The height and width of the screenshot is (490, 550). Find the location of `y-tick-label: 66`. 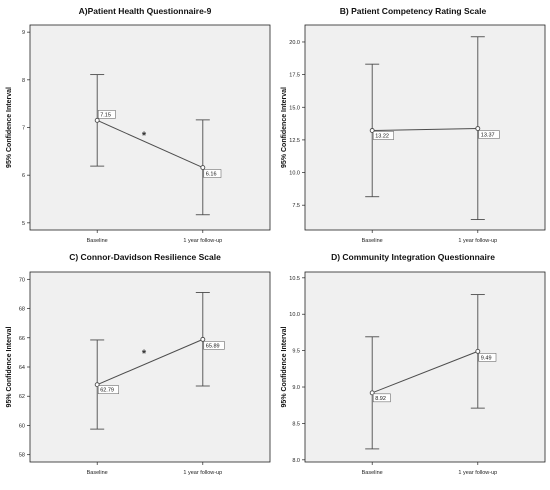

y-tick-label: 66 is located at coordinates (22, 339).